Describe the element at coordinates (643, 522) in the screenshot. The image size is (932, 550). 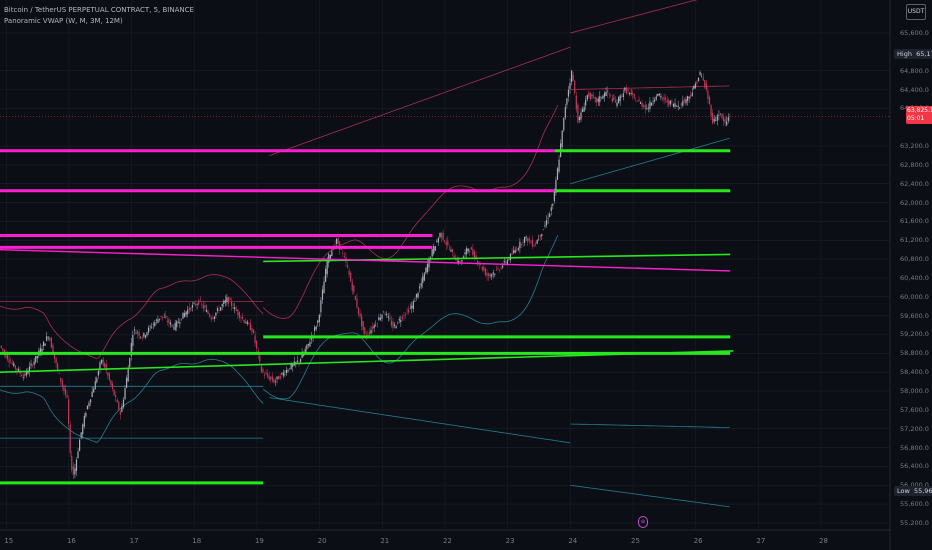
I see `event-marker-icon: ⊕` at that location.